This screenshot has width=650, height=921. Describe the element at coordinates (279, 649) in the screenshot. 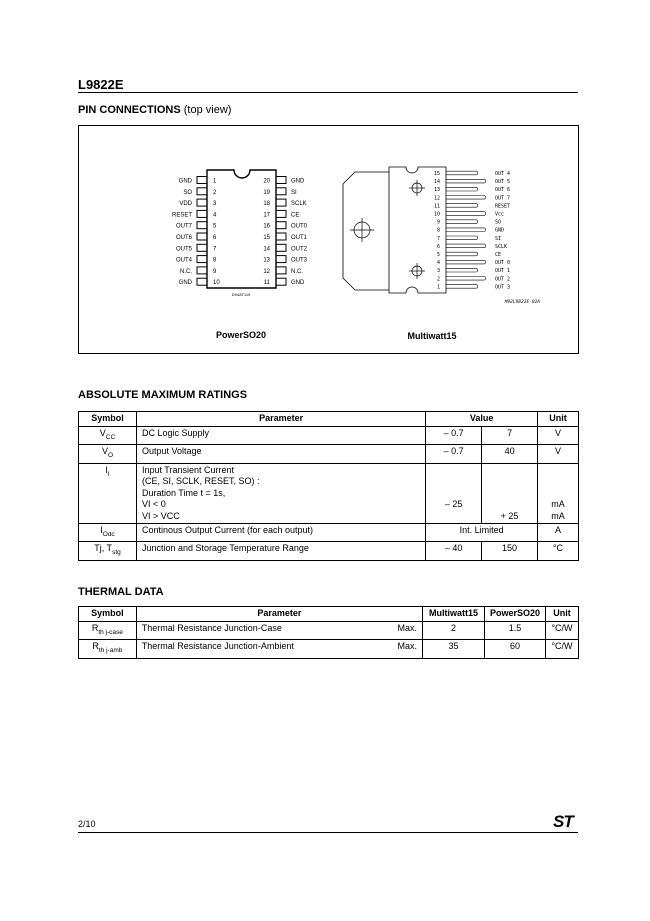

I see `parameter-cell: Thermal Resistance Junction-Ambient Max.` at that location.